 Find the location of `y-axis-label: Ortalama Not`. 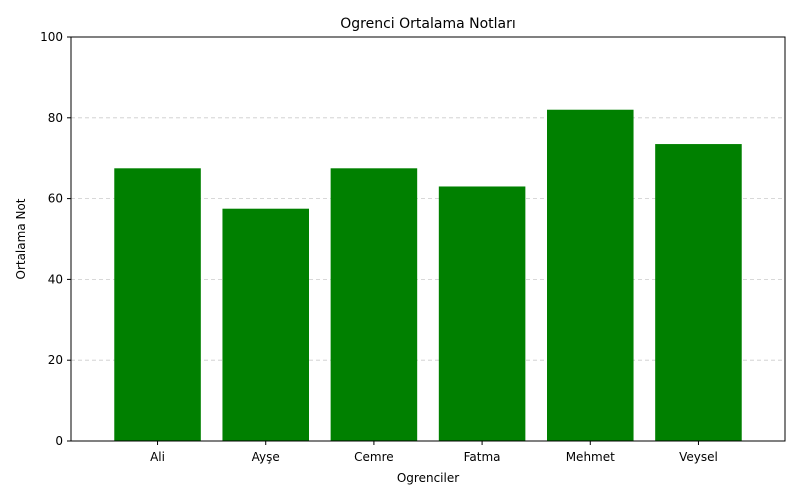

y-axis-label: Ortalama Not is located at coordinates (21, 238).